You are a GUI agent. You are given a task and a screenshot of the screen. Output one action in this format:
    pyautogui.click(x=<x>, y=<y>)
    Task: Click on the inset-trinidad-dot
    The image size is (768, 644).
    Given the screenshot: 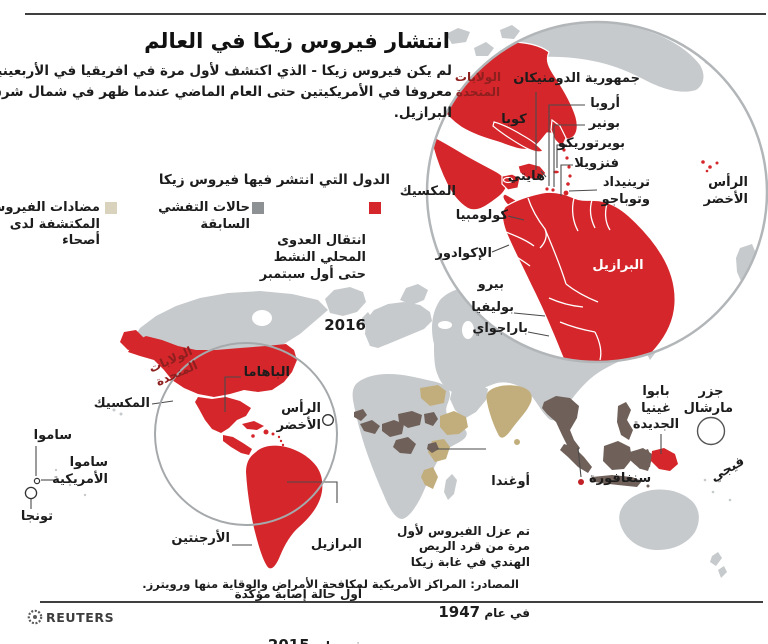 What is the action you would take?
    pyautogui.click(x=566, y=193)
    